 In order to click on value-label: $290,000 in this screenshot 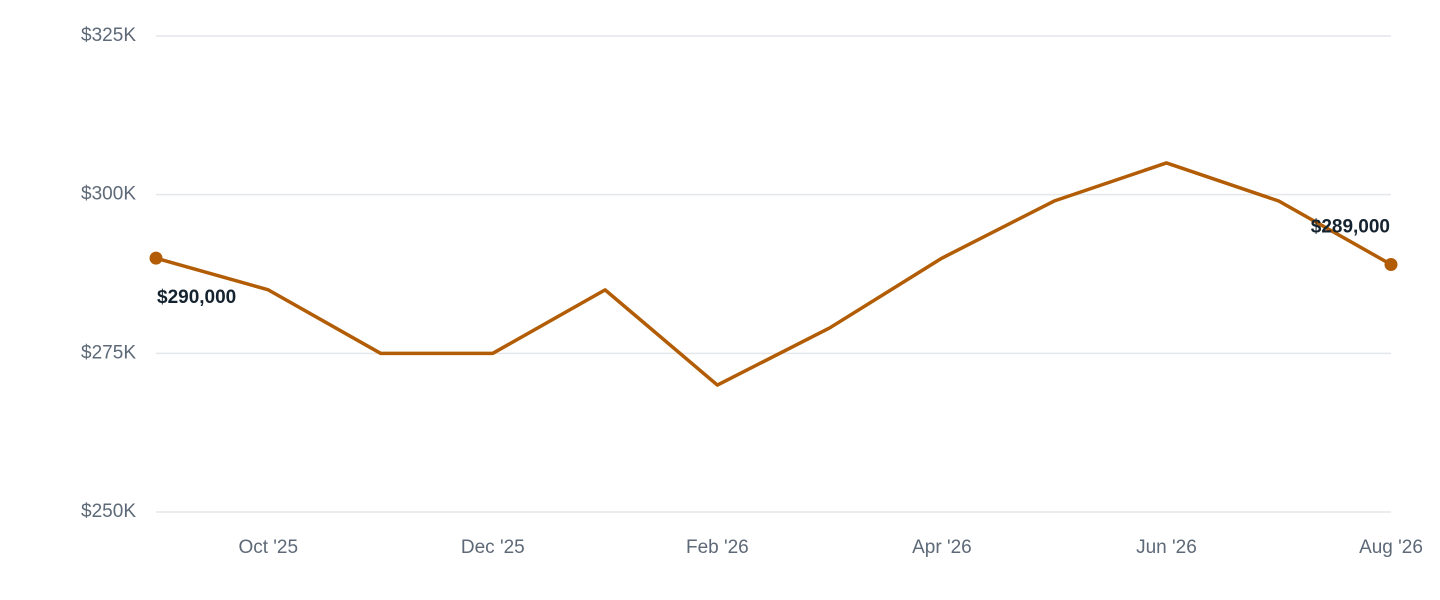, I will do `click(196, 297)`.